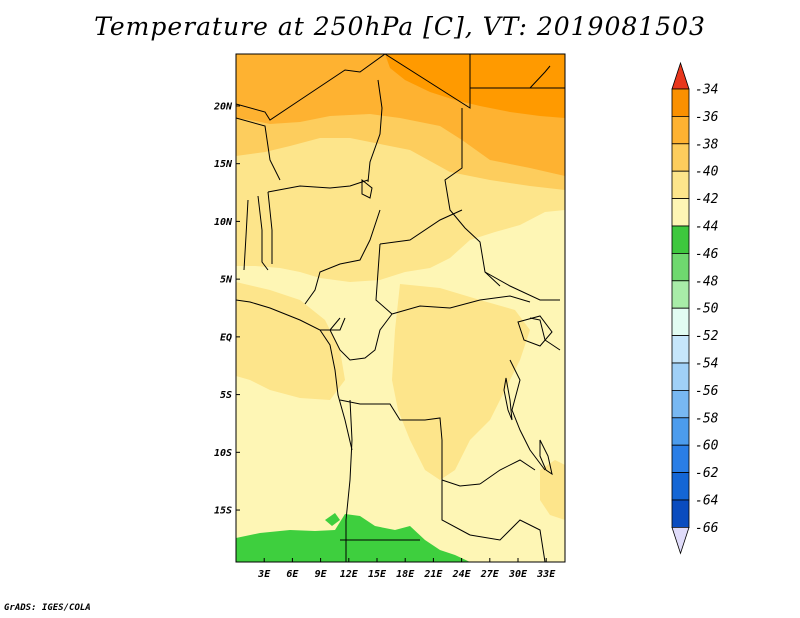 This screenshot has height=618, width=800. What do you see at coordinates (223, 164) in the screenshot?
I see `lat-tick-label: 15N` at bounding box center [223, 164].